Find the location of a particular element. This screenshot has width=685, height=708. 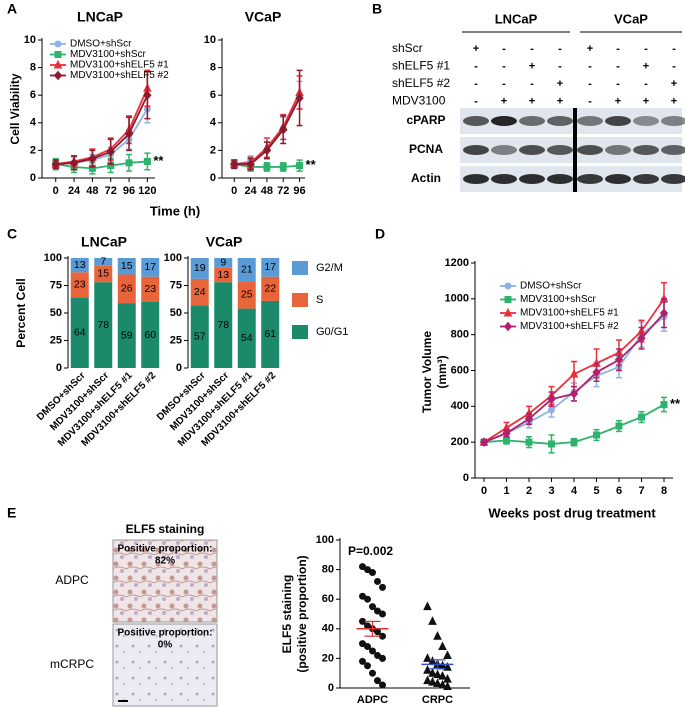

value-label: 57 is located at coordinates (200, 336).